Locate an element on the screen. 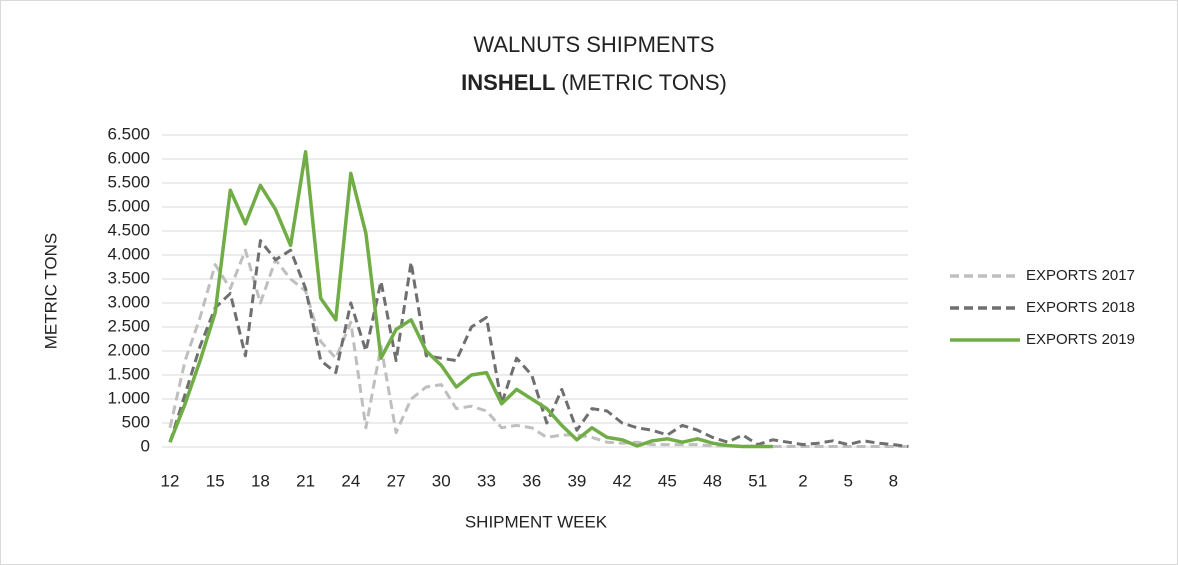 This screenshot has width=1178, height=565. x-tick-label: 27 is located at coordinates (396, 480).